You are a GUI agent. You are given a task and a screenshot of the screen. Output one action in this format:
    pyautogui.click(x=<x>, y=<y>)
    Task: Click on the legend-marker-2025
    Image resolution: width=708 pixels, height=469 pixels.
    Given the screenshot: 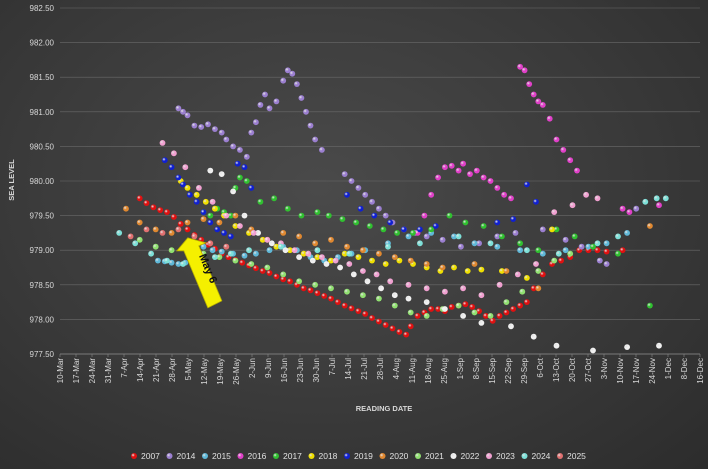 What is the action you would take?
    pyautogui.click(x=560, y=456)
    